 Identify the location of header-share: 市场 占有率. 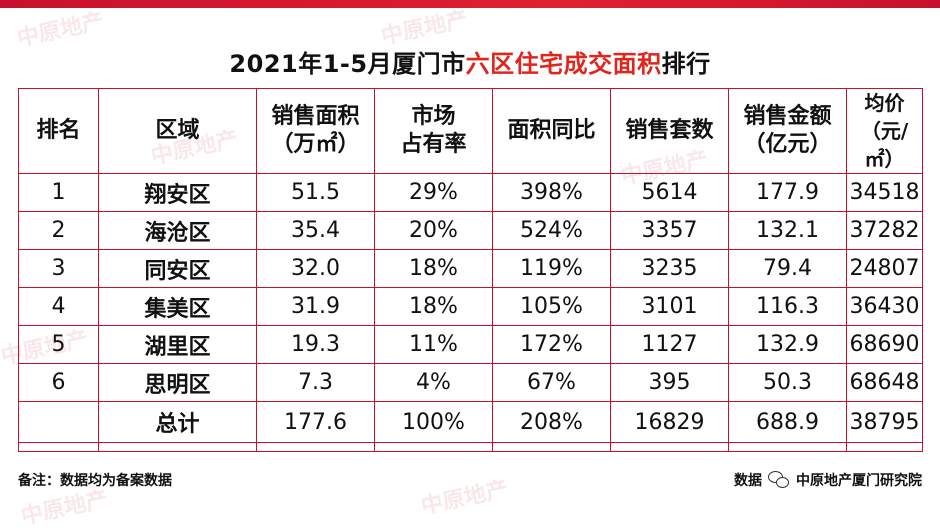
(433, 131).